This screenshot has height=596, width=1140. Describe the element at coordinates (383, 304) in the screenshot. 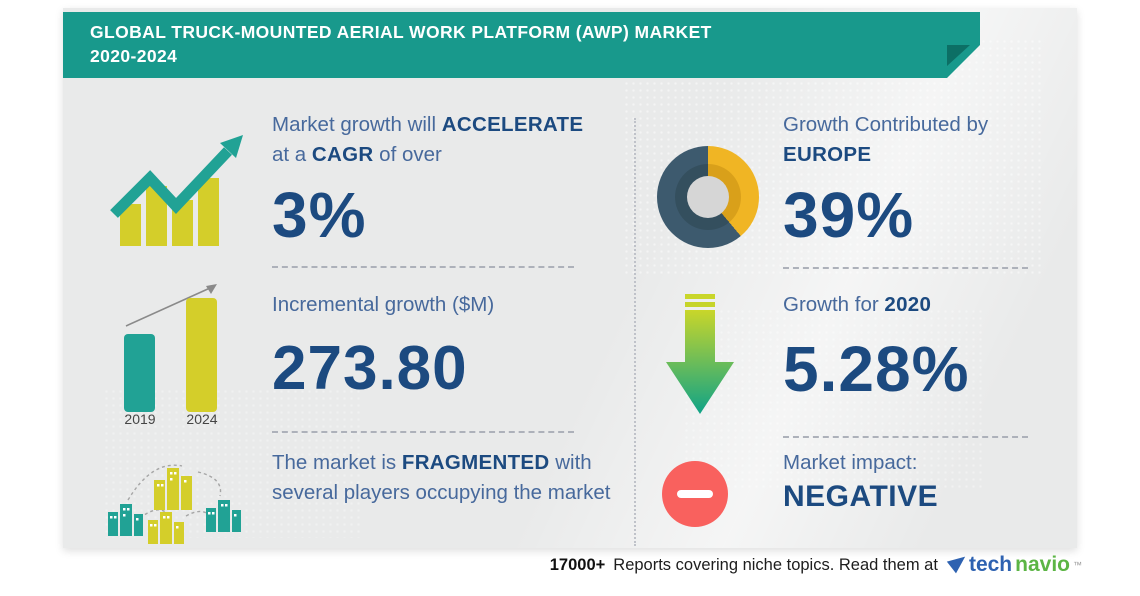

I see `incremental-growth-label: Incremental growth ($M)` at that location.